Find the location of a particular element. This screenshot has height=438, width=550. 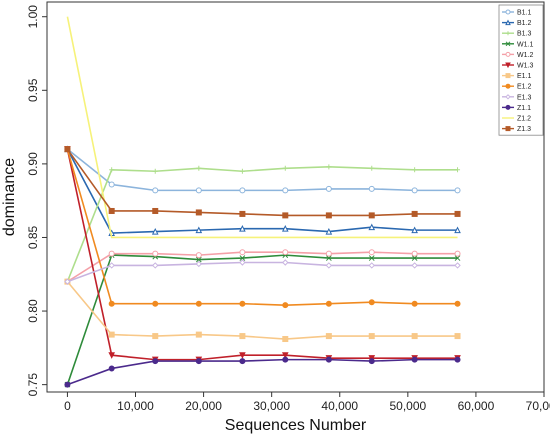

y-tick-label: 0.75 is located at coordinates (33, 385).